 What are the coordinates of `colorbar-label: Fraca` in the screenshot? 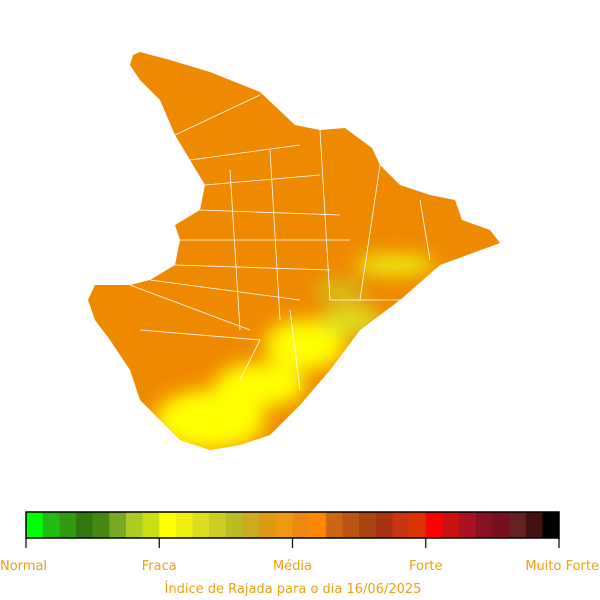 It's located at (159, 566).